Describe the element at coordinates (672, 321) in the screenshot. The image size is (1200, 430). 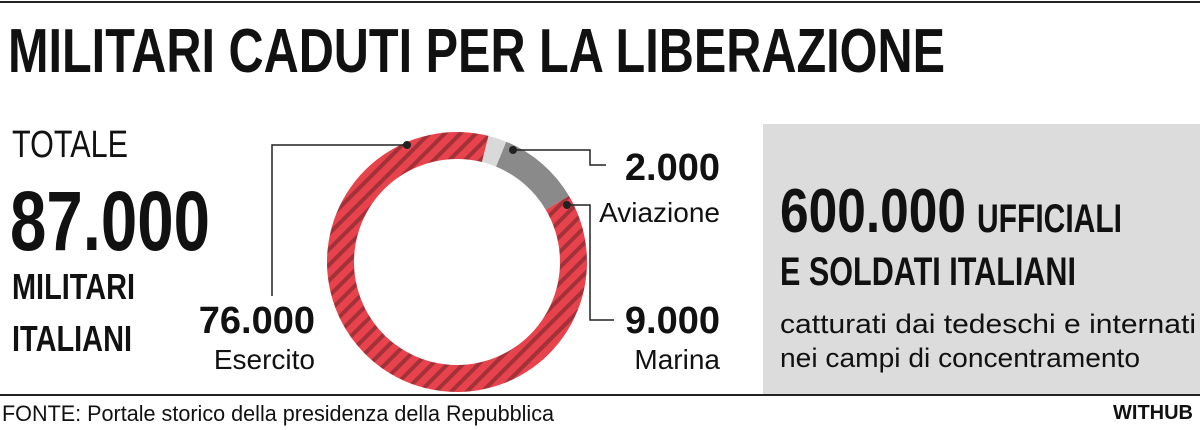
I see `value-label: 9.000` at that location.